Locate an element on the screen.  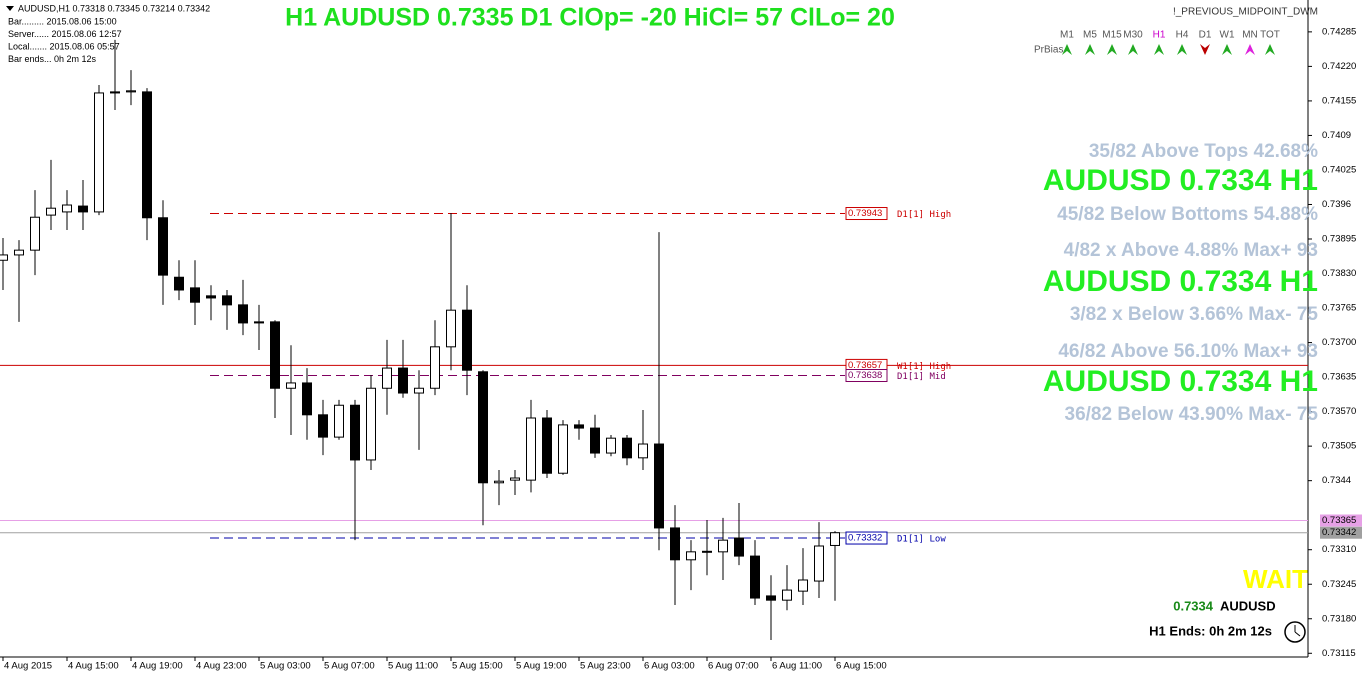
y-tick-label: 0.73700 is located at coordinates (1339, 342).